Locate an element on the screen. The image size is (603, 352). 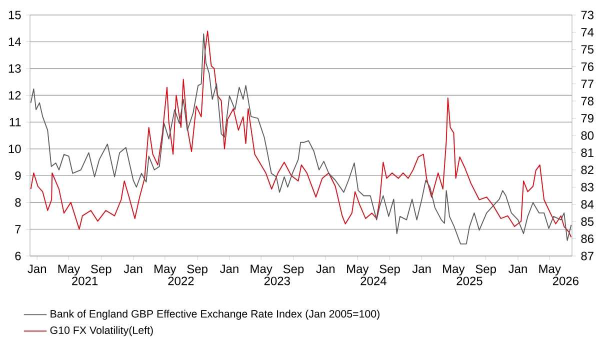
legend-label: Bank of England GBP Effective Exchange Rate Index (Jan 2005=100) is located at coordinates (215, 315).